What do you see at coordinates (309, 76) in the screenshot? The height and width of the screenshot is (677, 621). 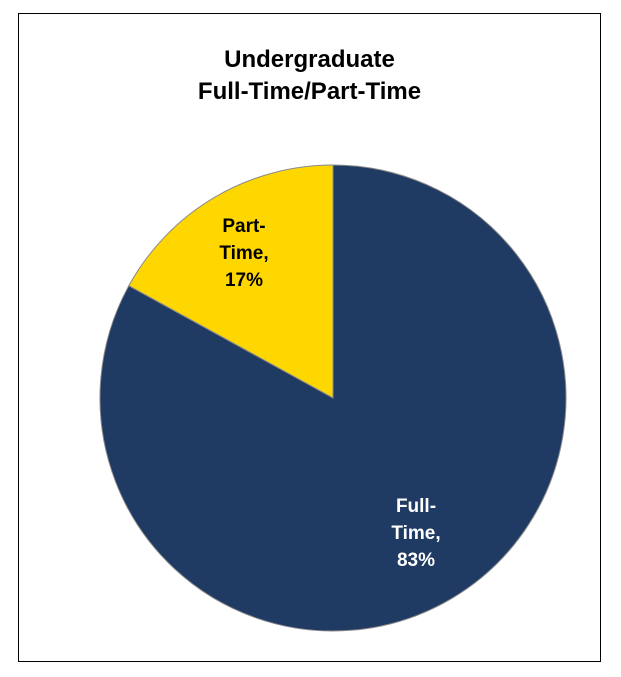 I see `chart-title: Undergraduate Full-Time/Part-Time` at bounding box center [309, 76].